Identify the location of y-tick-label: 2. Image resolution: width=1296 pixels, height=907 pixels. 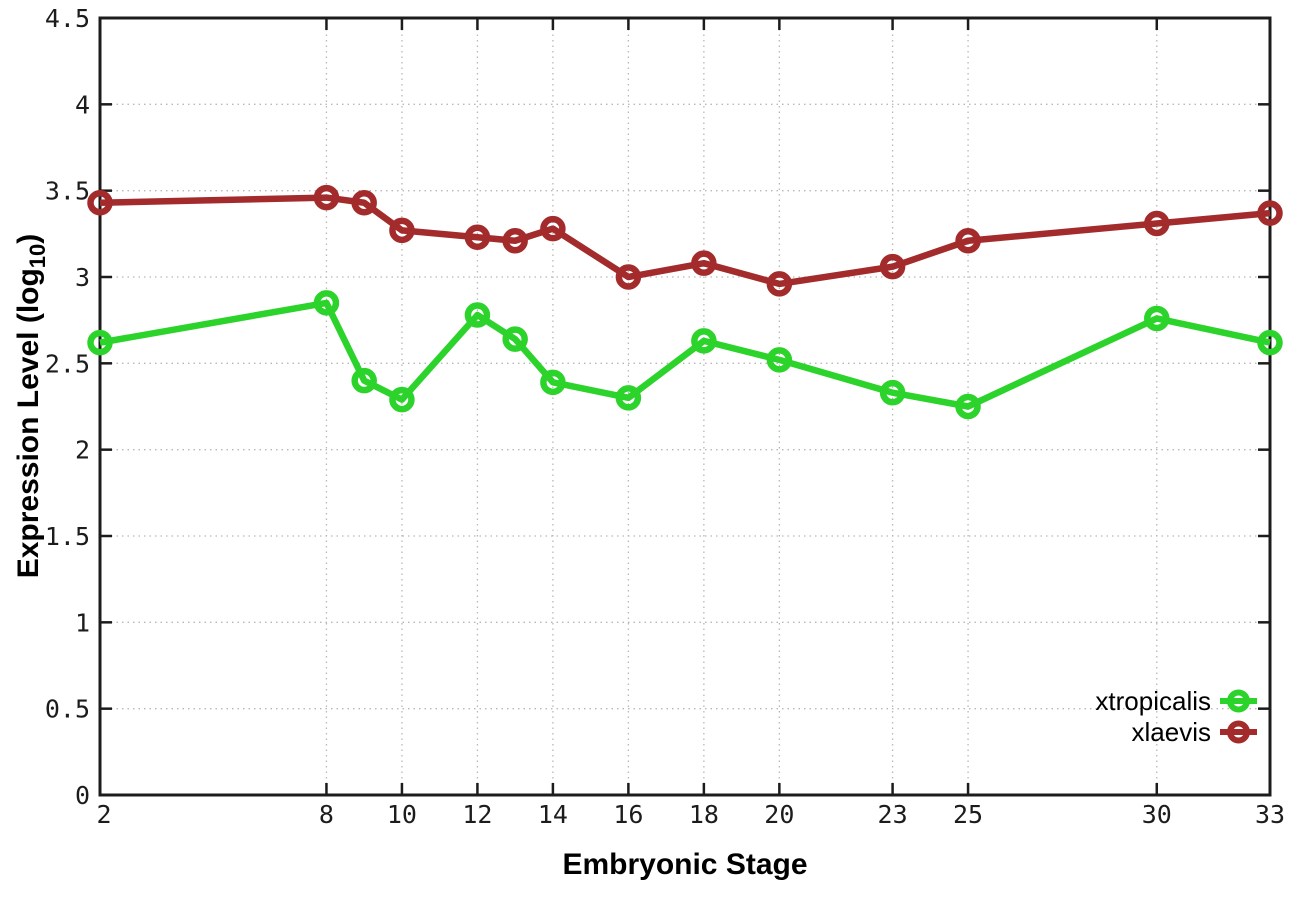
(82, 450).